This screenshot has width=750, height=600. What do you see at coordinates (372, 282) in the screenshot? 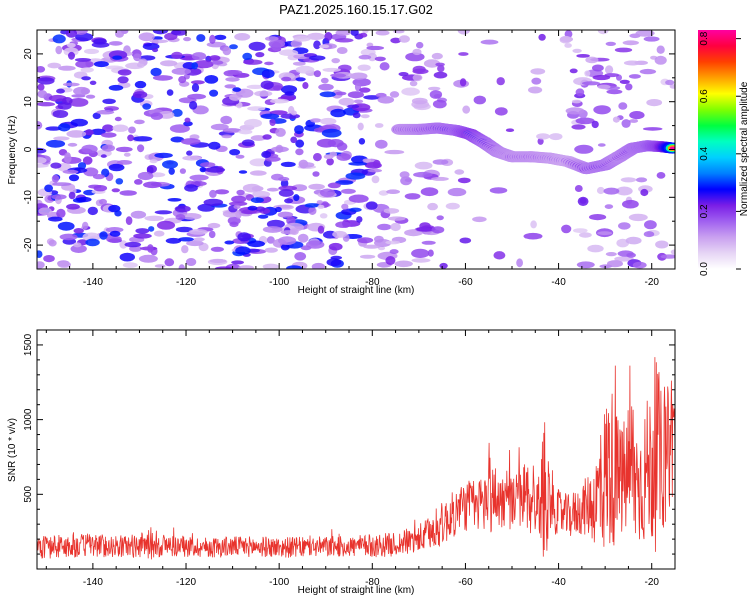
I see `spectrogram-x-tick-label: -80` at bounding box center [372, 282].